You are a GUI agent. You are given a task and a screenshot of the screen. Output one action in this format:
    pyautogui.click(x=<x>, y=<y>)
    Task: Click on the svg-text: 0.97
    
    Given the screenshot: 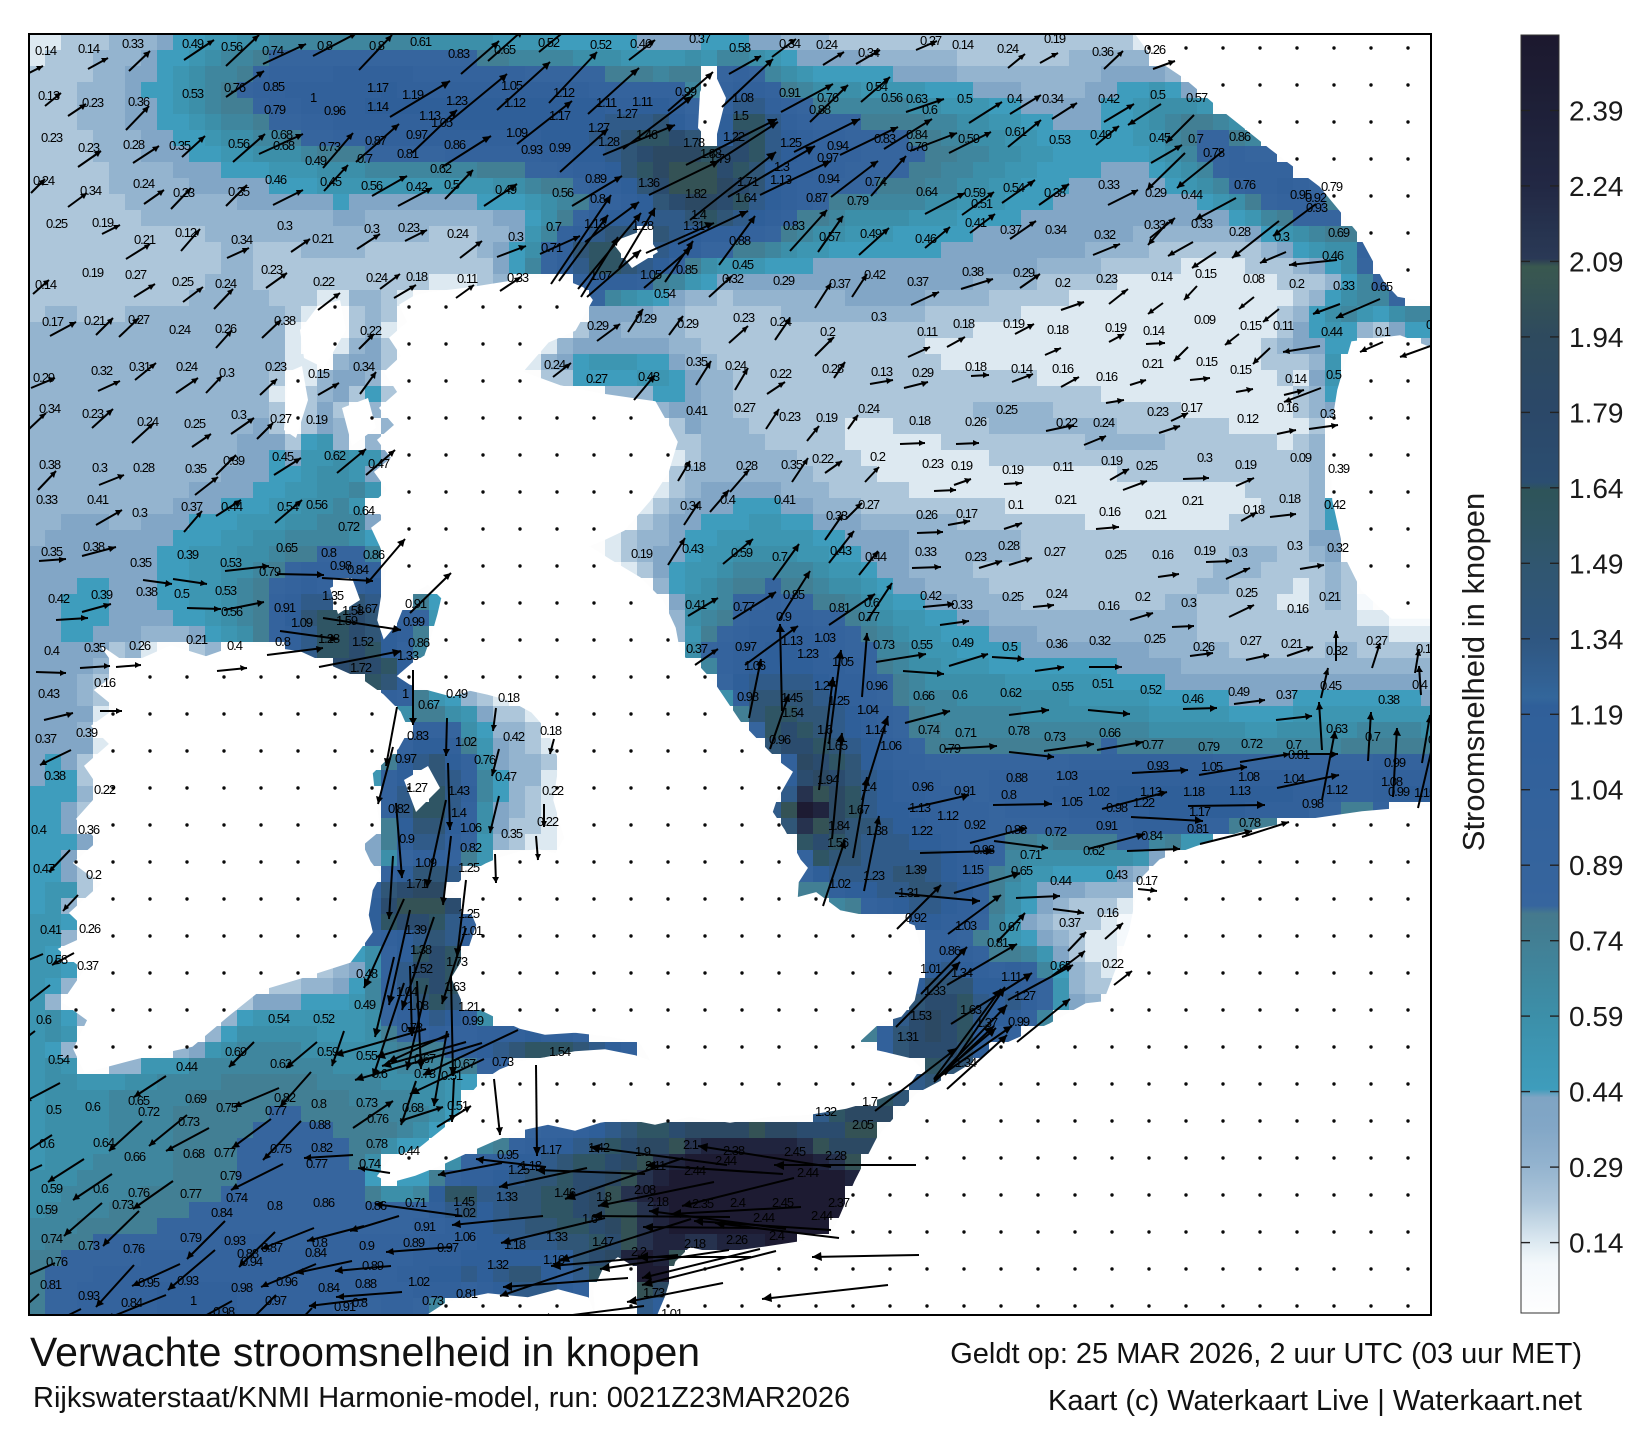 What is the action you would take?
    pyautogui.click(x=828, y=157)
    